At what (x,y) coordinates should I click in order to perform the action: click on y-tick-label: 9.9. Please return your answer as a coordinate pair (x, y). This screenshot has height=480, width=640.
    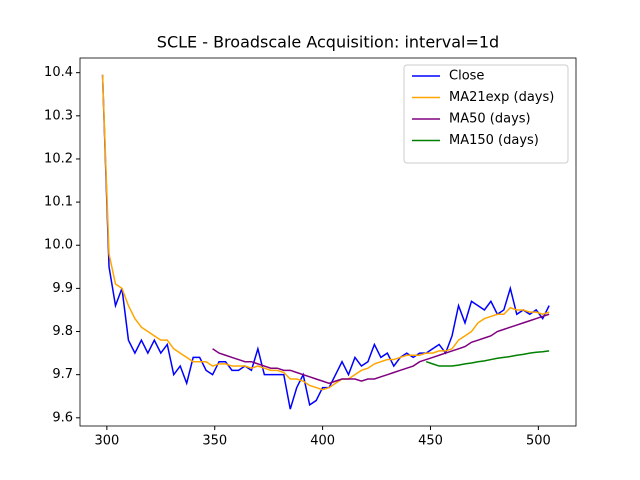
    Looking at the image, I should click on (62, 288).